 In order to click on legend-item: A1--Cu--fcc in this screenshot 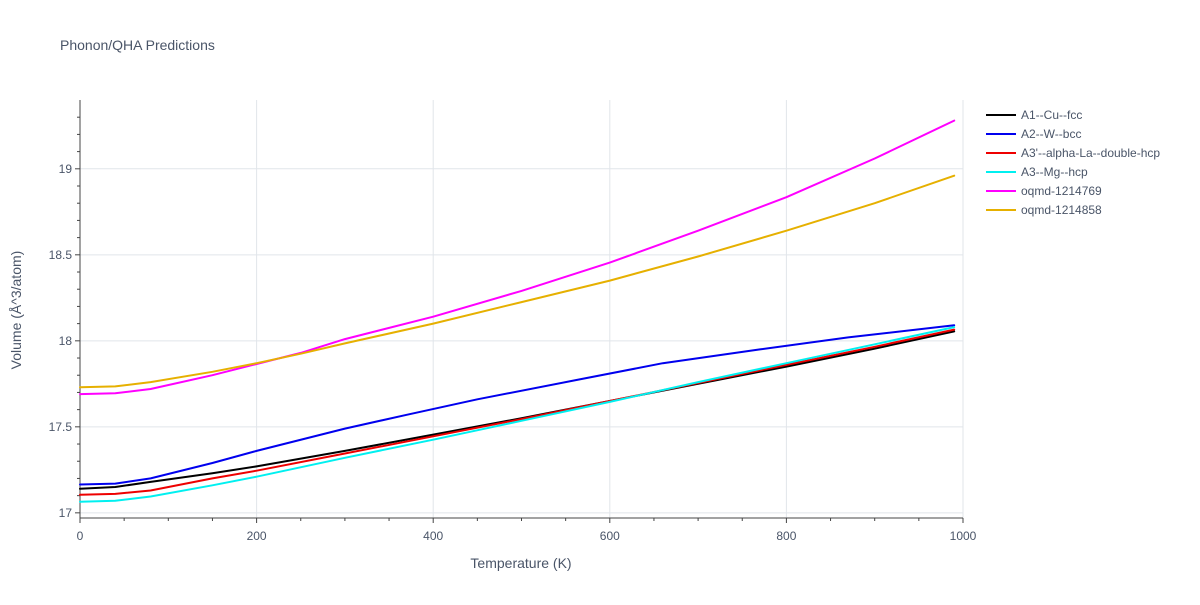, I will do `click(1034, 115)`.